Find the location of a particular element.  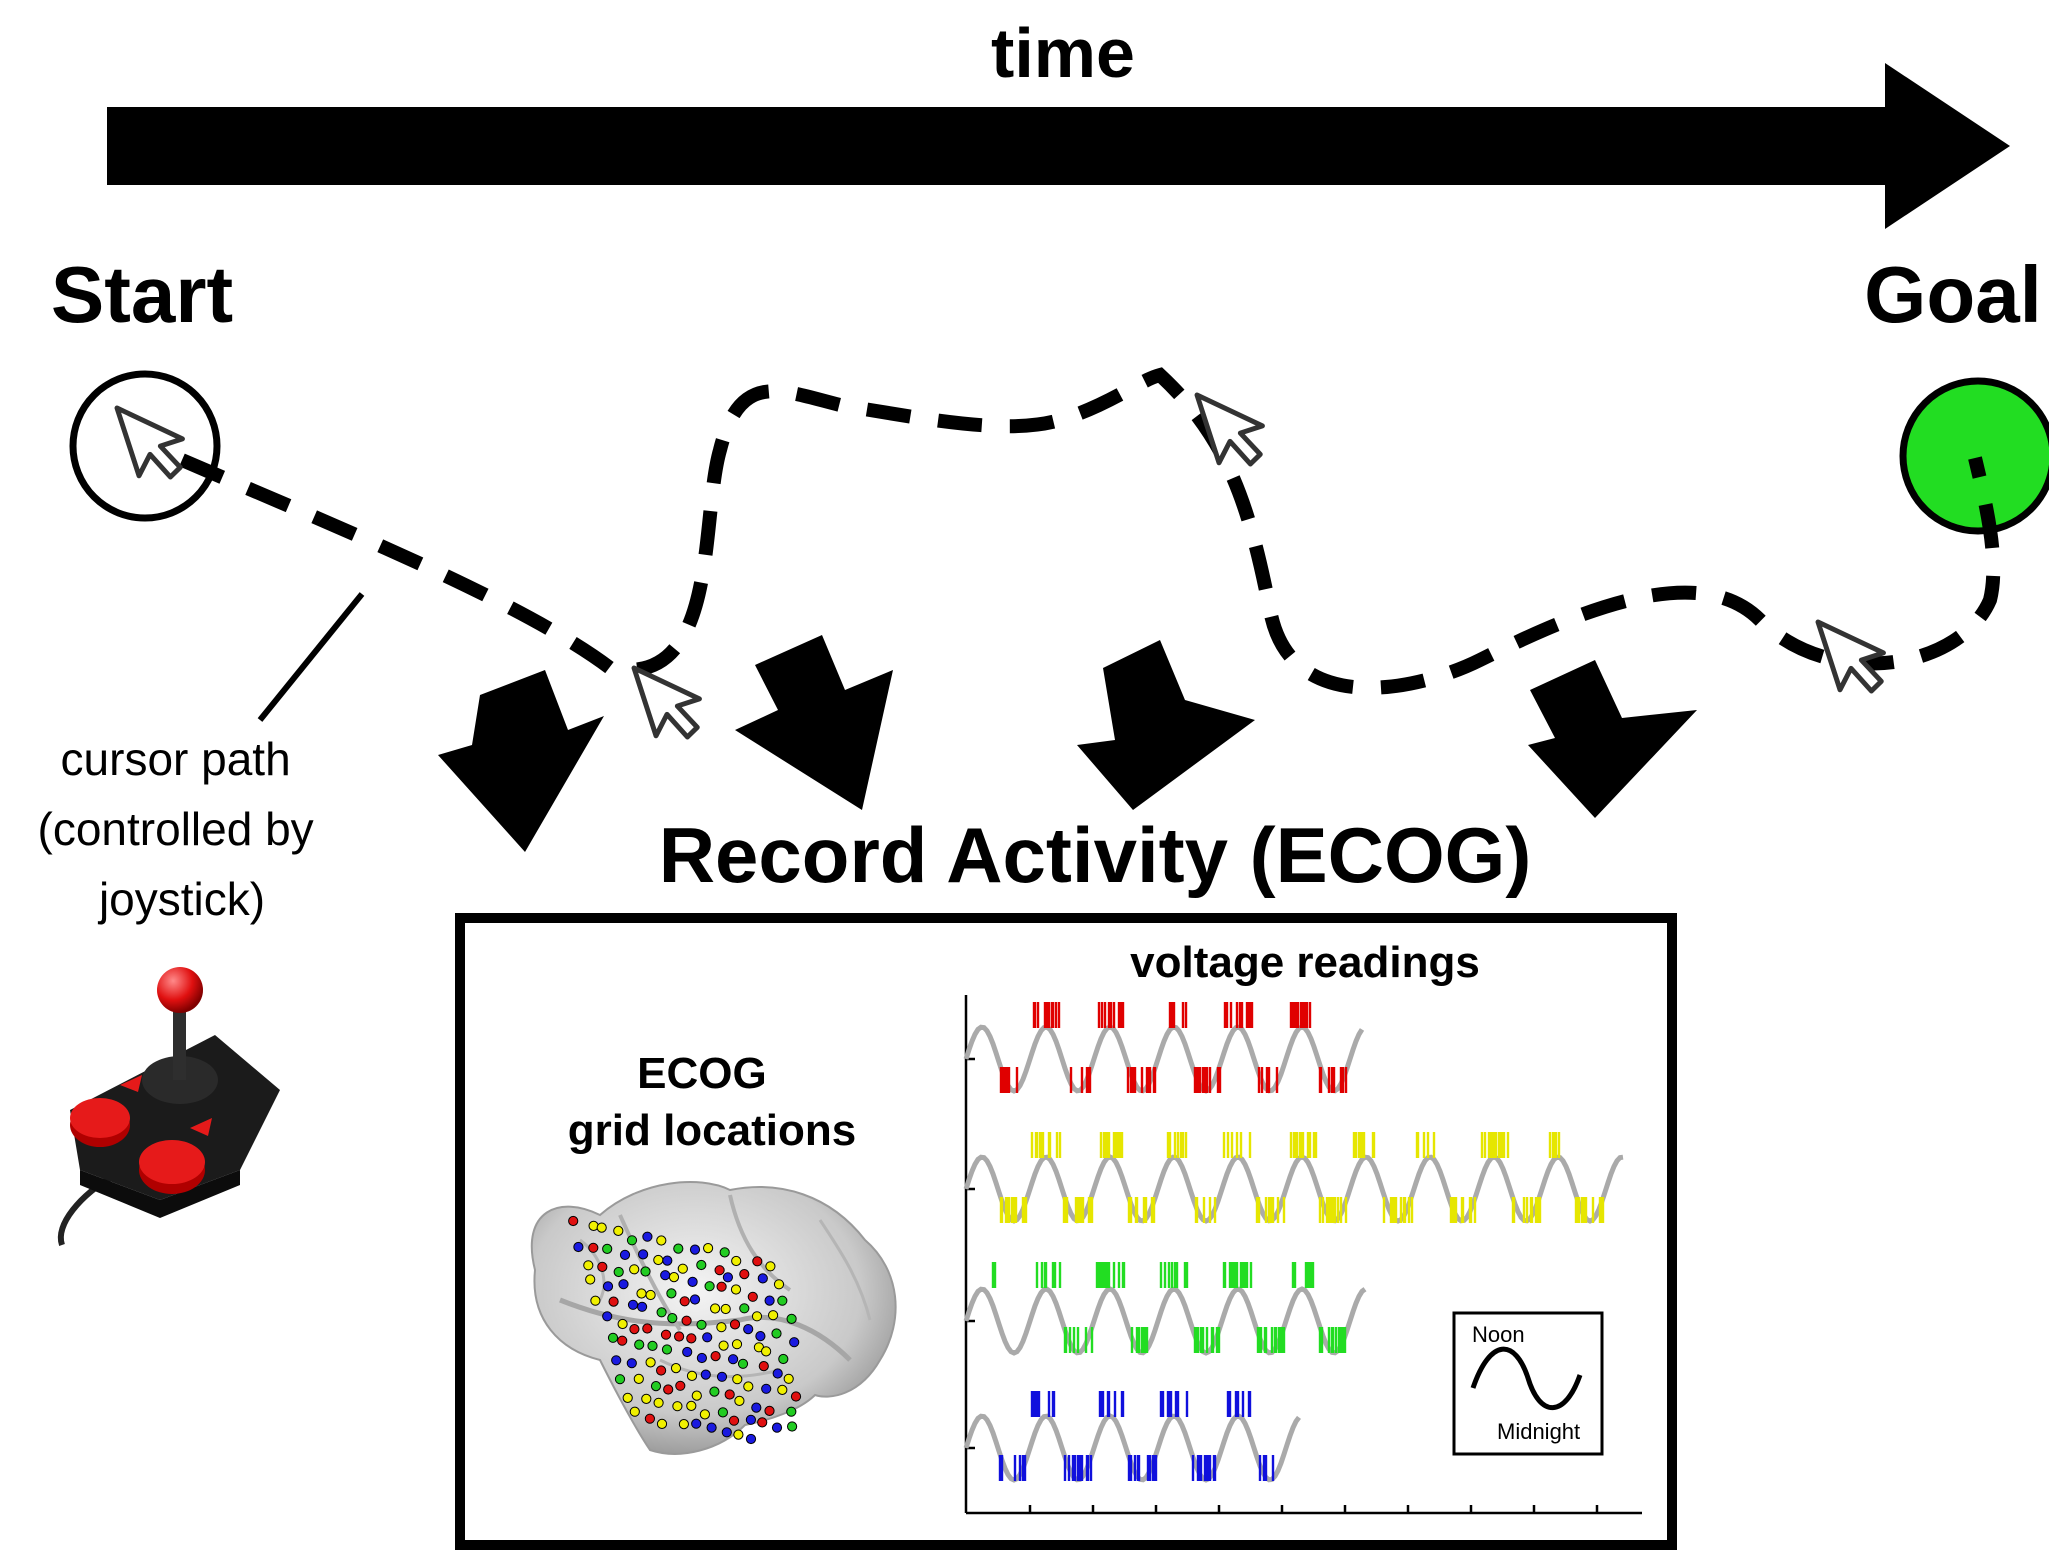

goal-label: Goal is located at coordinates (1953, 294).